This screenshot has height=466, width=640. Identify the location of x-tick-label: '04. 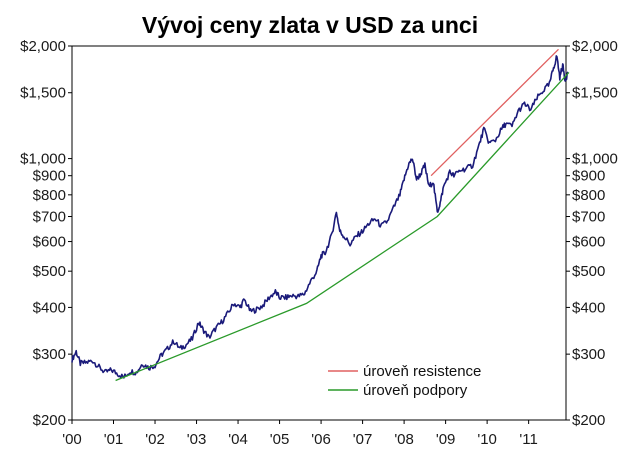
(238, 439).